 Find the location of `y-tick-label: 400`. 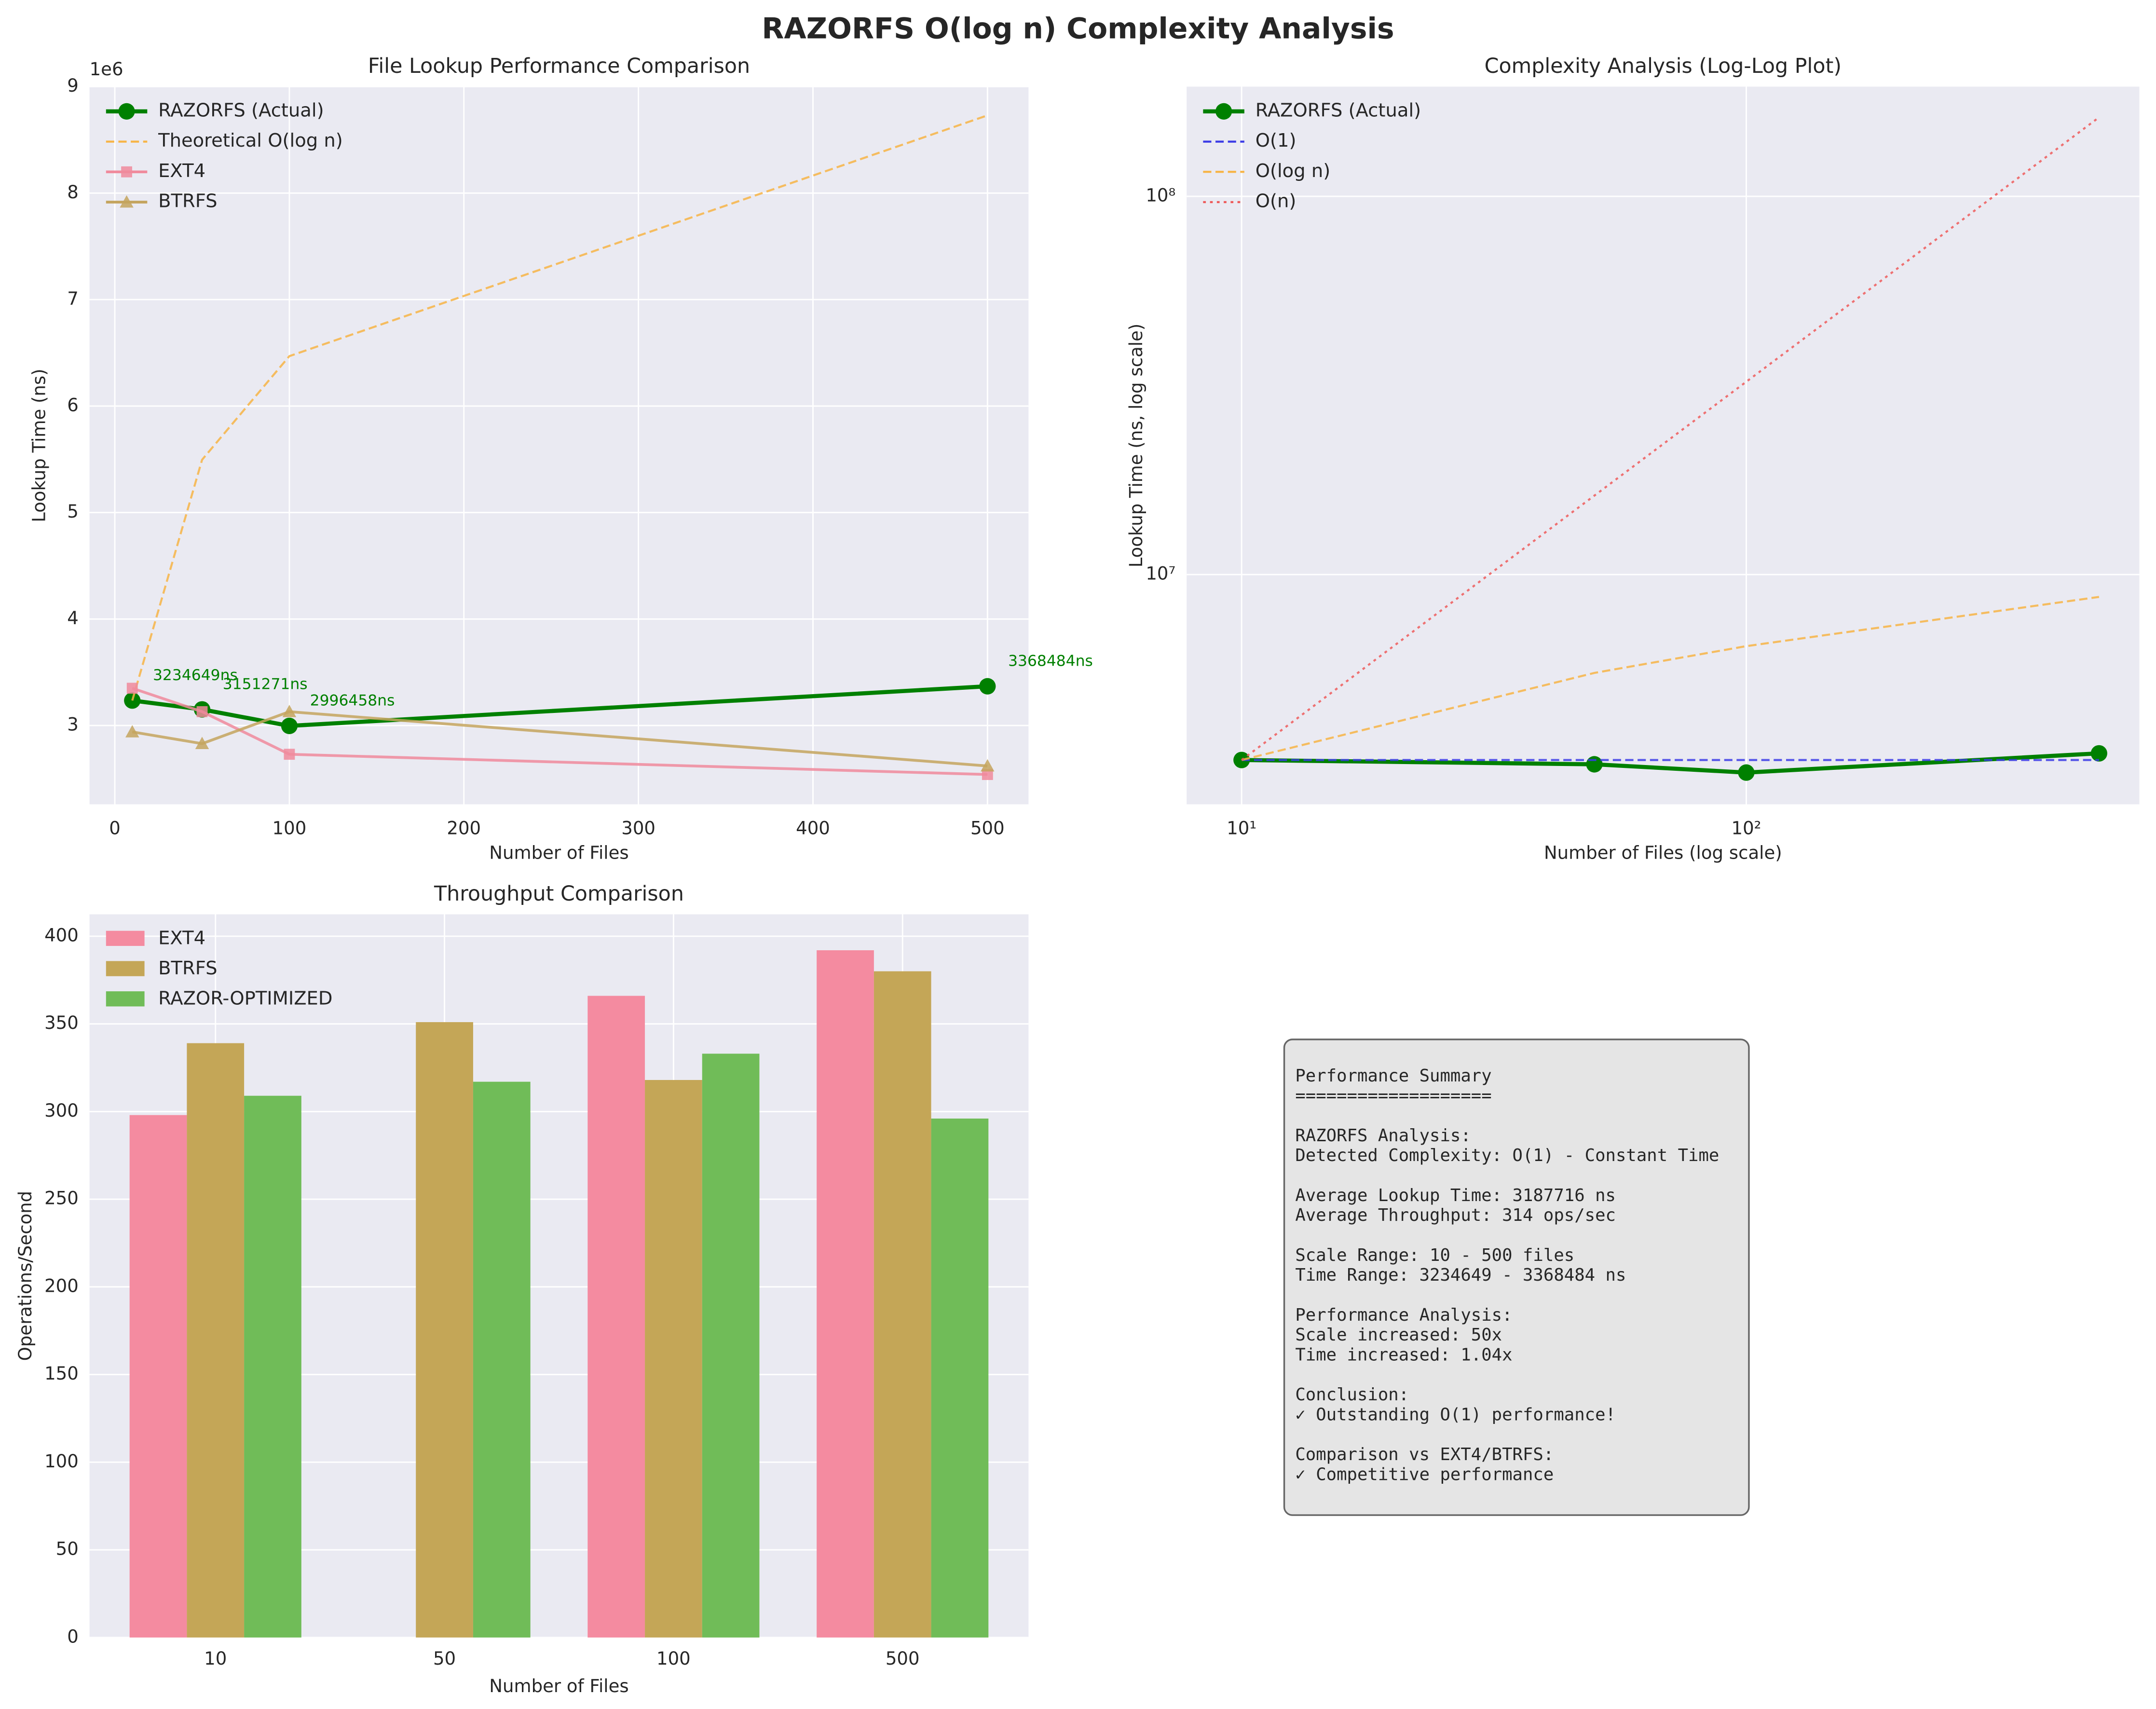

y-tick-label: 400 is located at coordinates (61, 935).